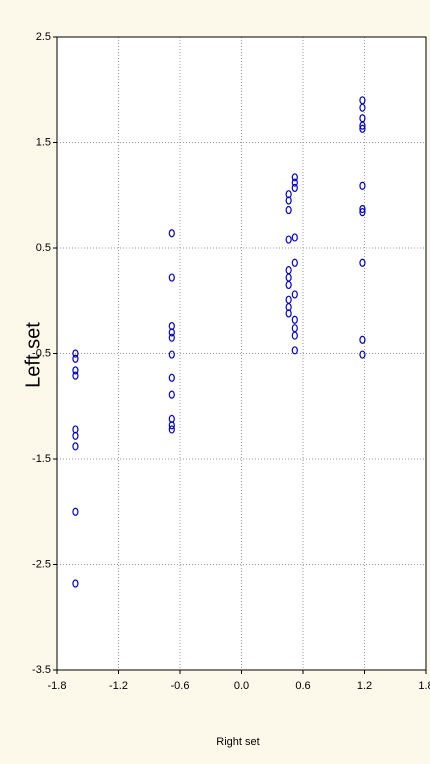 The width and height of the screenshot is (430, 764). What do you see at coordinates (57, 686) in the screenshot?
I see `x-tick-label: -1.8` at bounding box center [57, 686].